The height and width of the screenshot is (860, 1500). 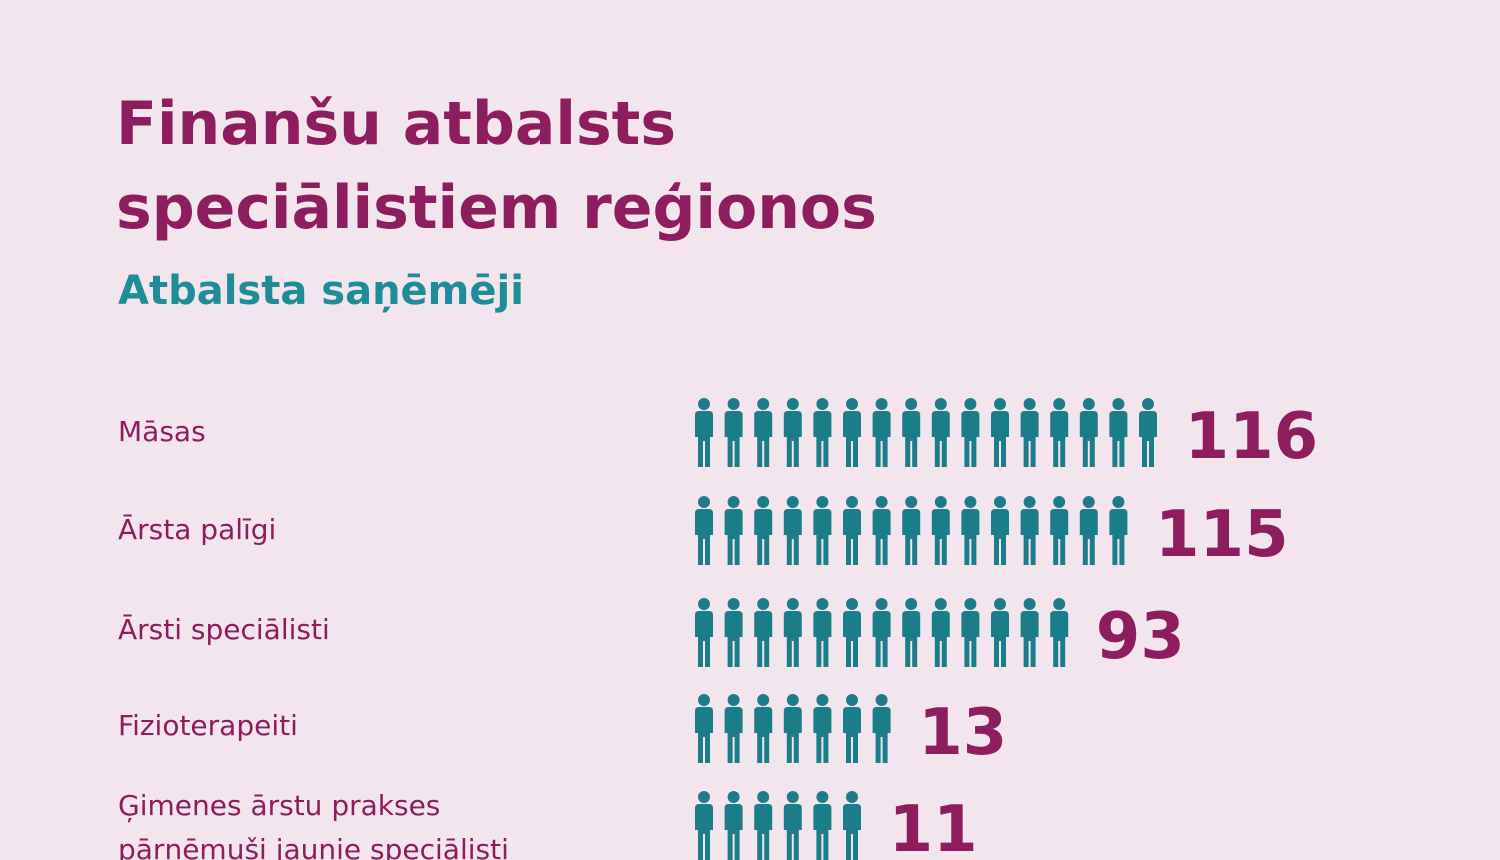 I want to click on value-label: 13, so click(x=963, y=733).